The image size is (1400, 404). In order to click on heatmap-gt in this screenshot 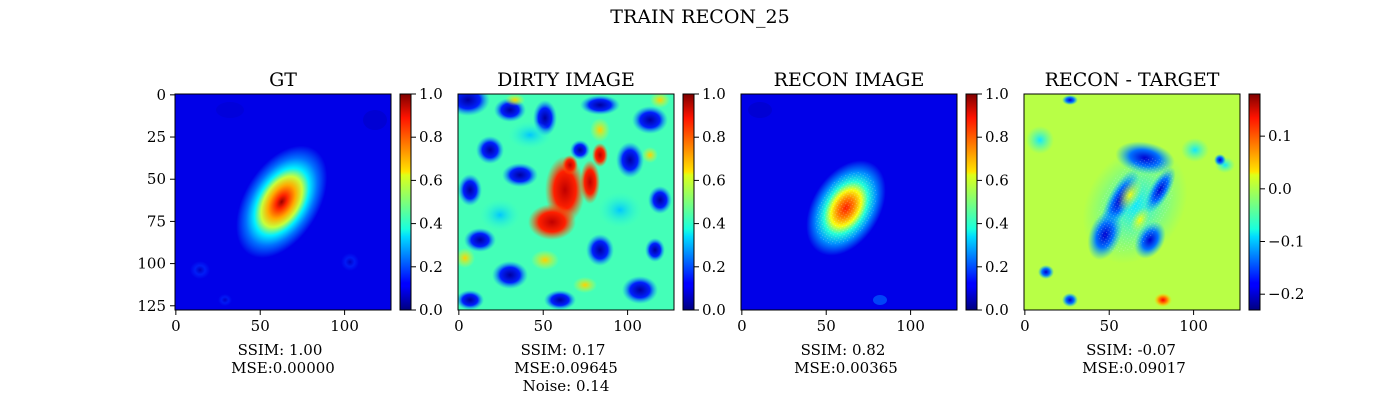, I will do `click(283, 202)`.